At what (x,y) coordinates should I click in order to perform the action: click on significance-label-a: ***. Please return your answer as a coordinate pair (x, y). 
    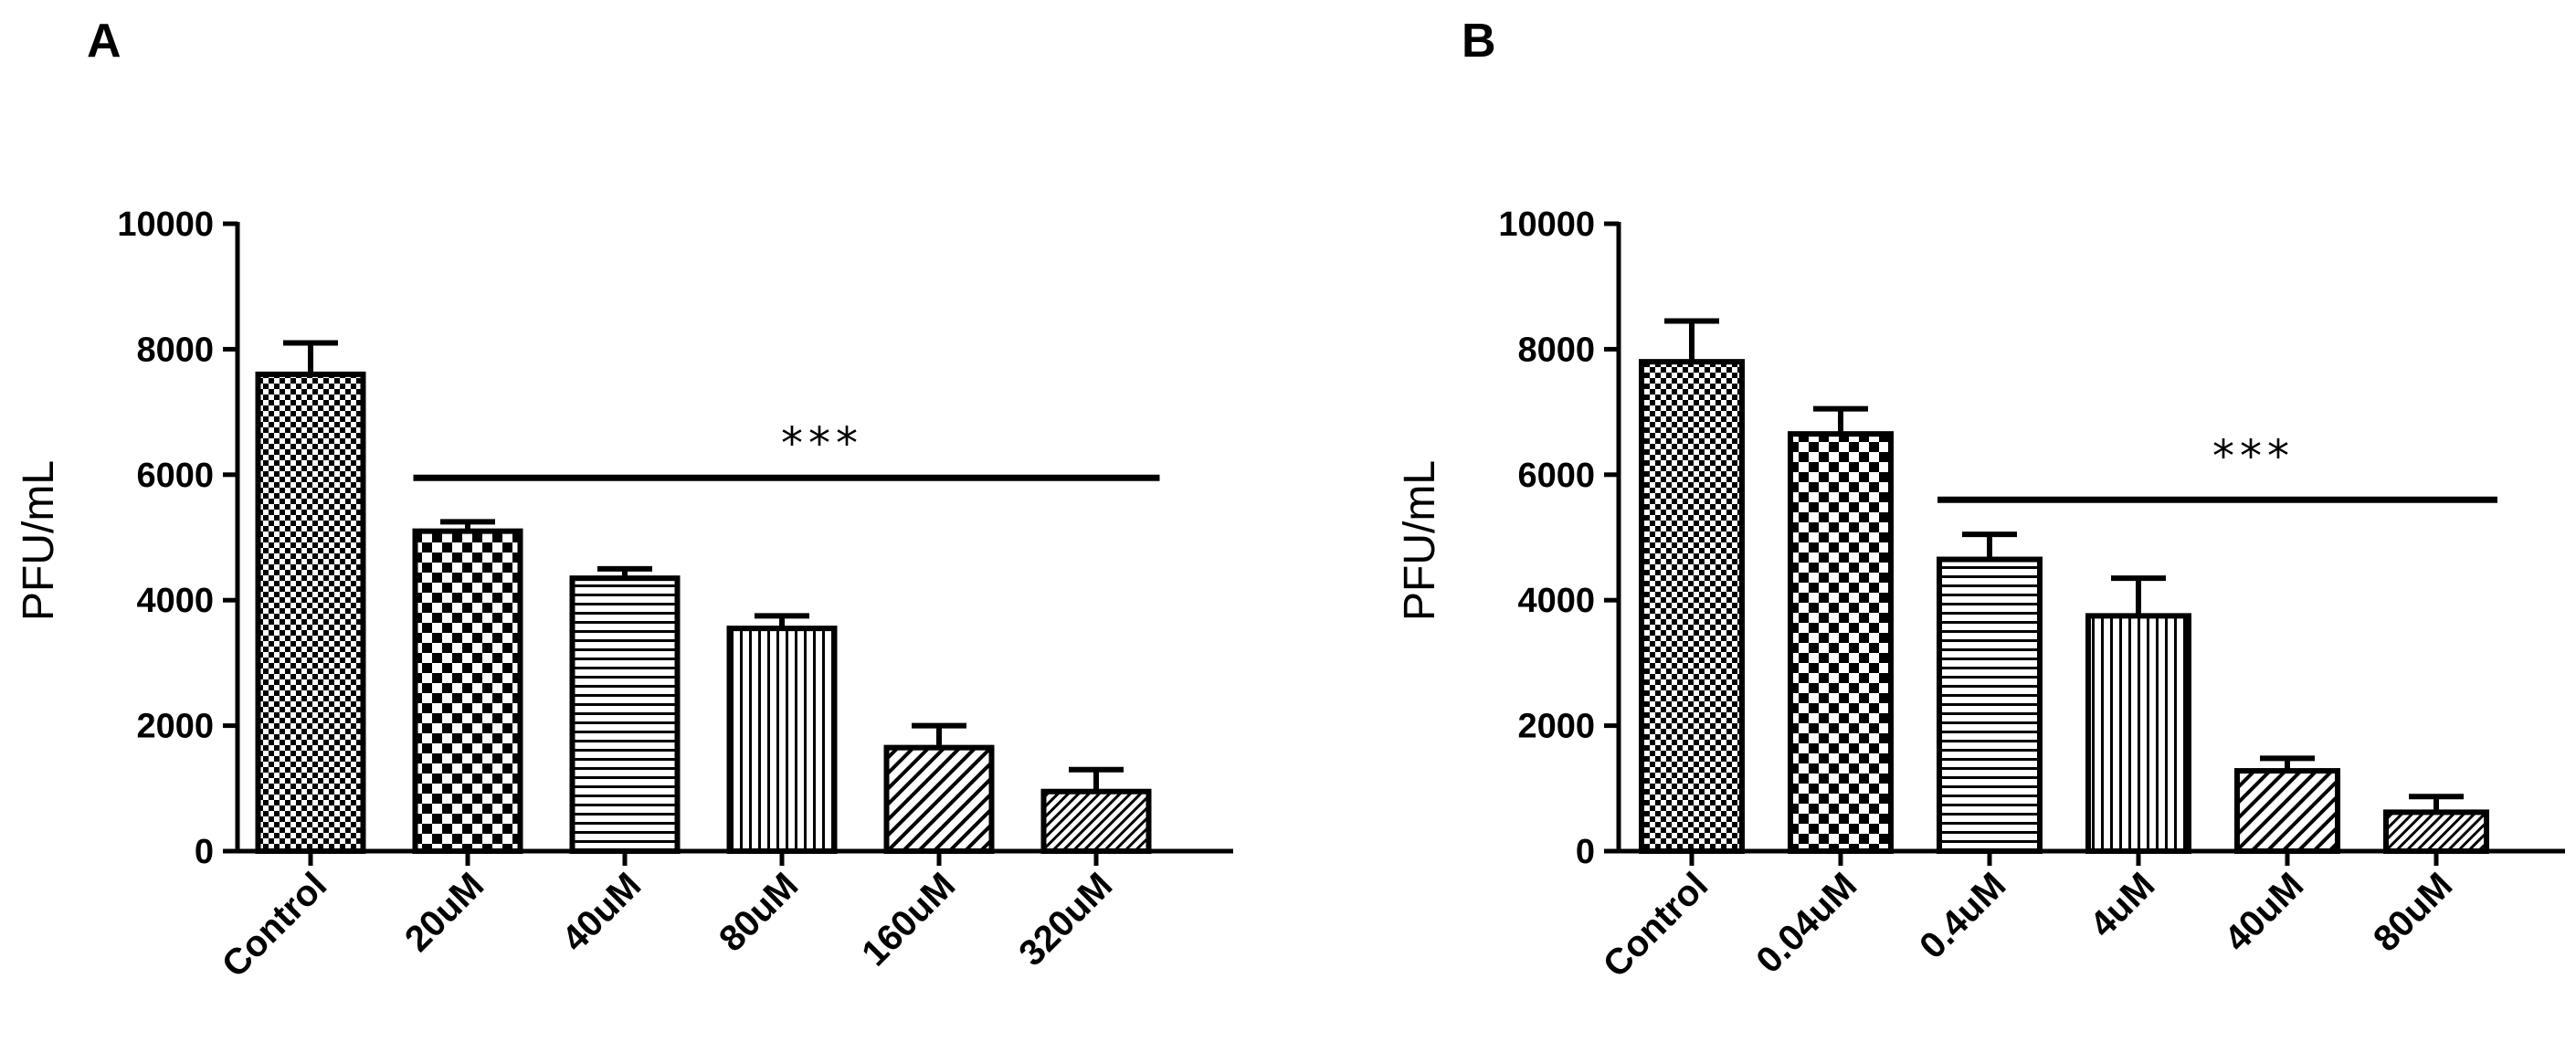
    Looking at the image, I should click on (822, 444).